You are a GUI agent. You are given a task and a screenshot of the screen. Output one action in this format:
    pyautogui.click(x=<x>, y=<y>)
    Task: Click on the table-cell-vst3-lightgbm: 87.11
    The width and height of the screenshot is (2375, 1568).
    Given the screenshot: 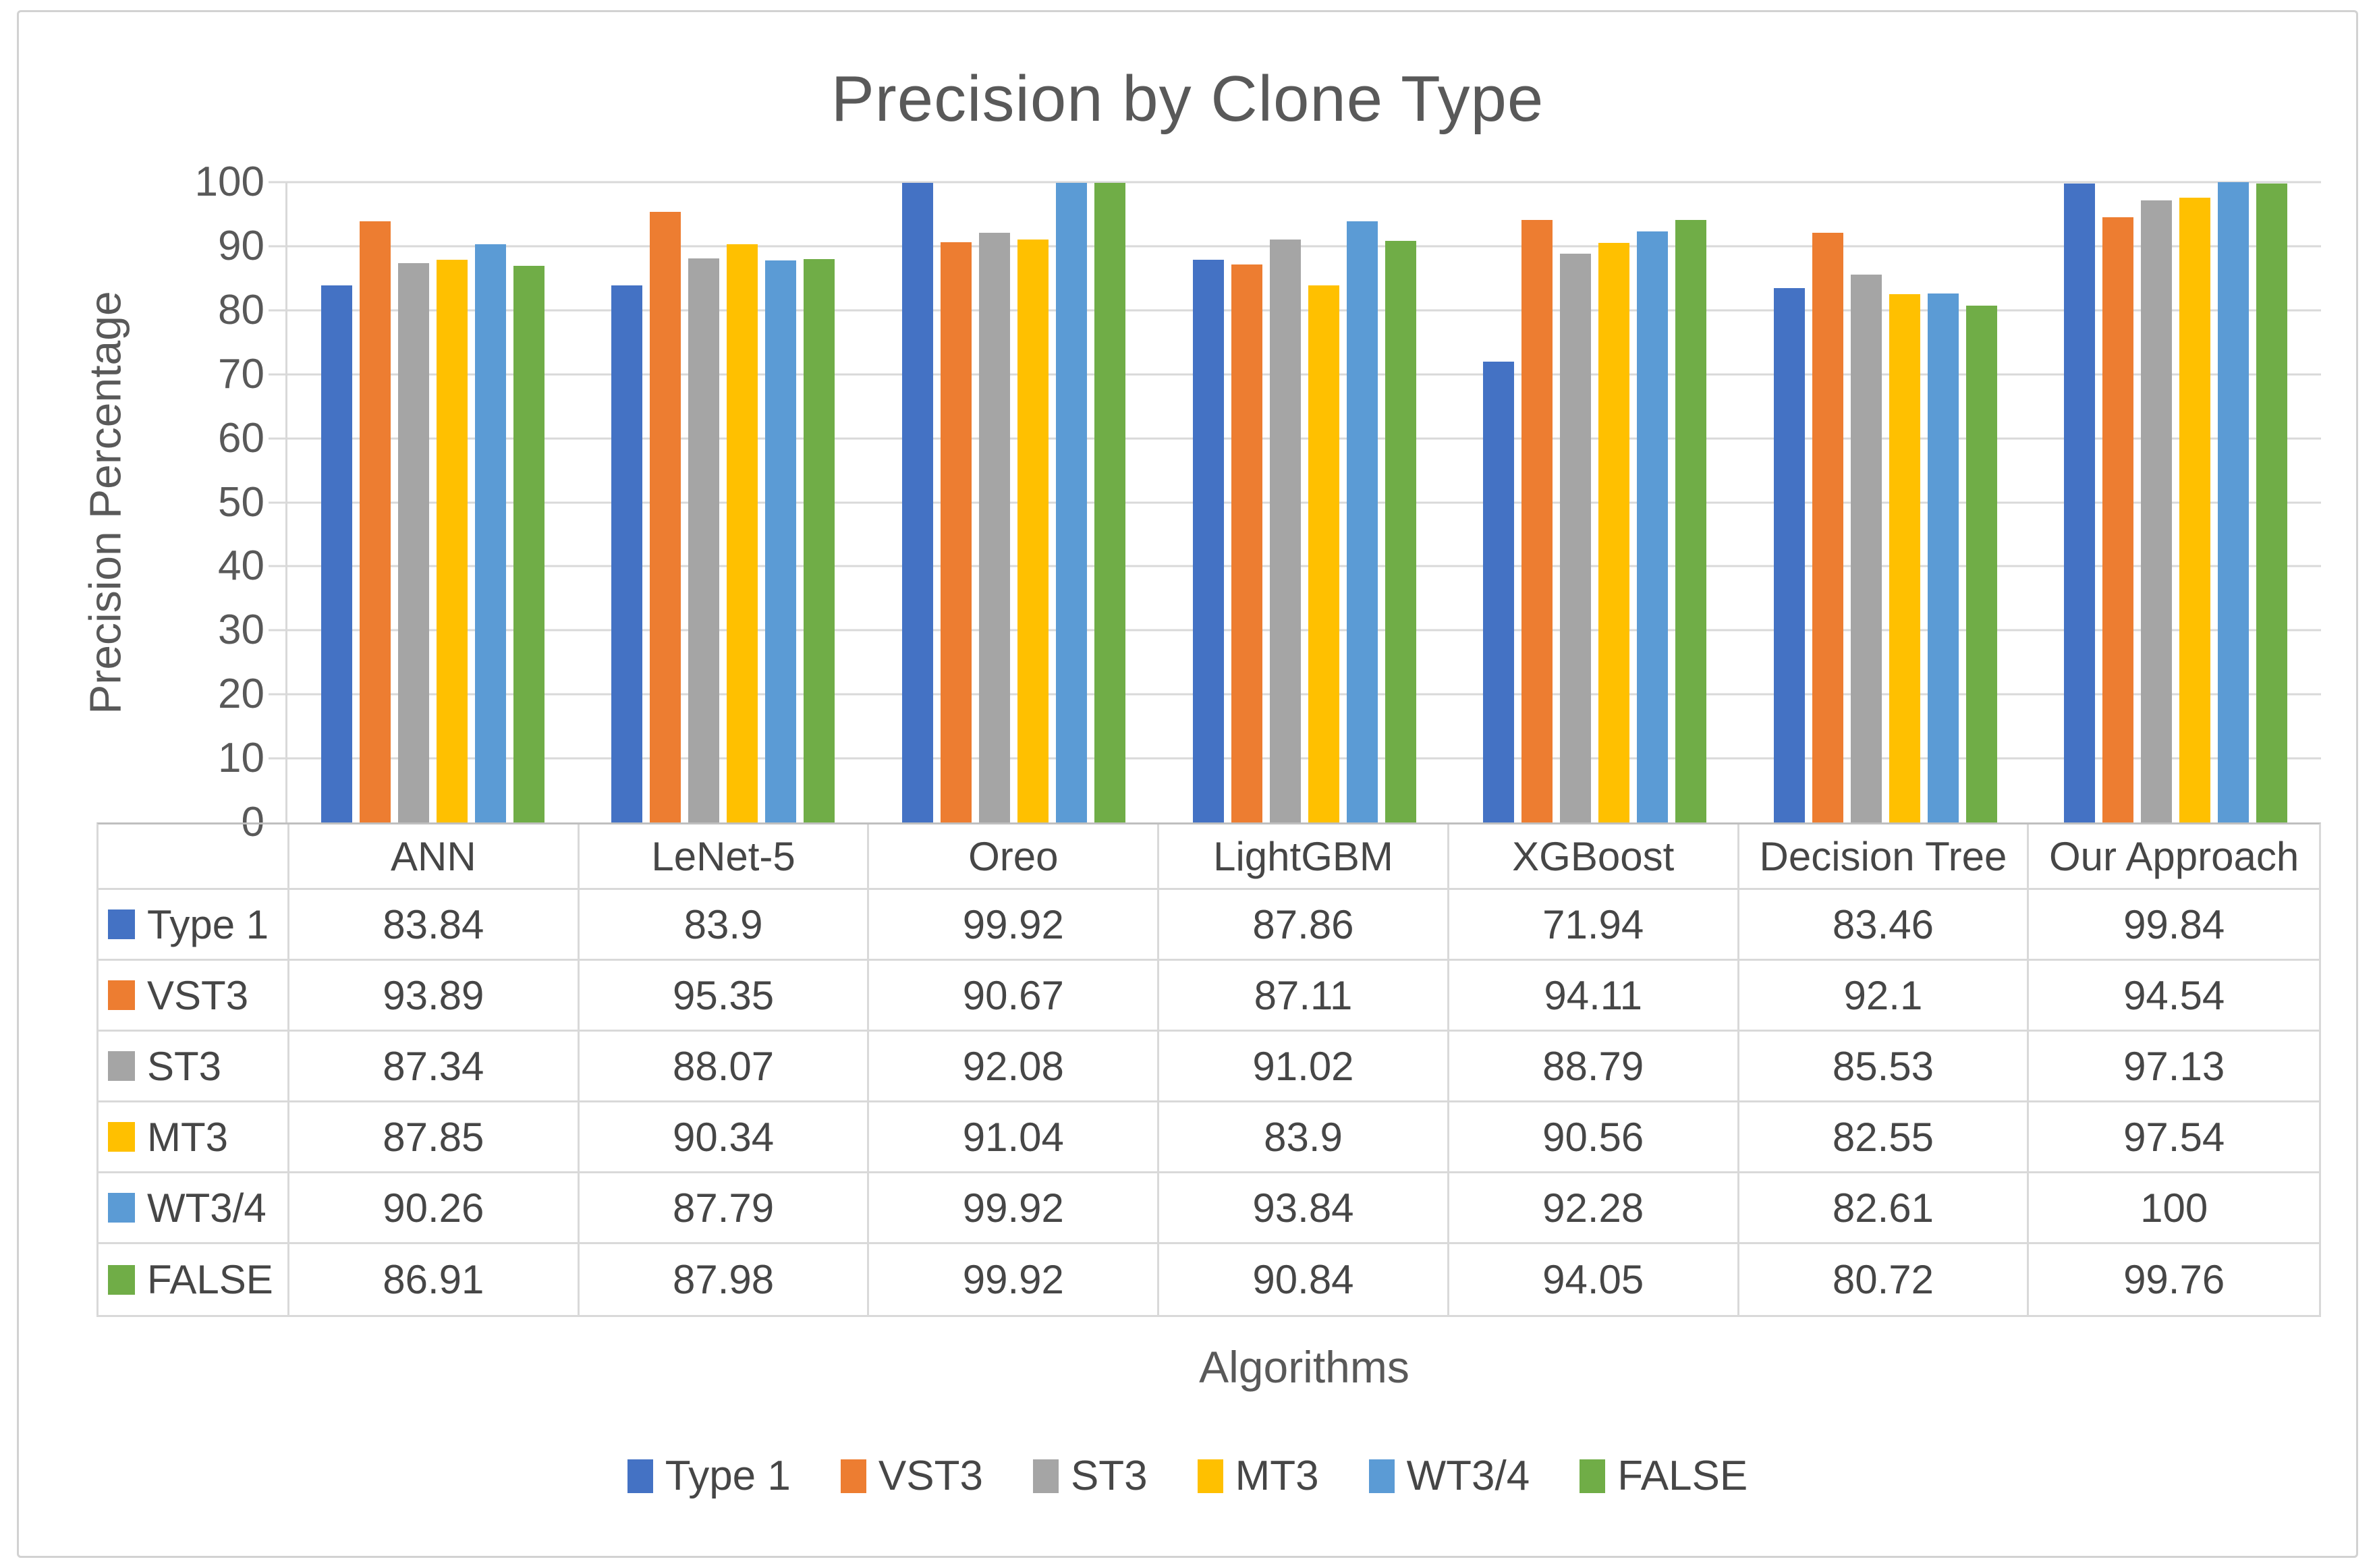 What is the action you would take?
    pyautogui.click(x=1304, y=996)
    